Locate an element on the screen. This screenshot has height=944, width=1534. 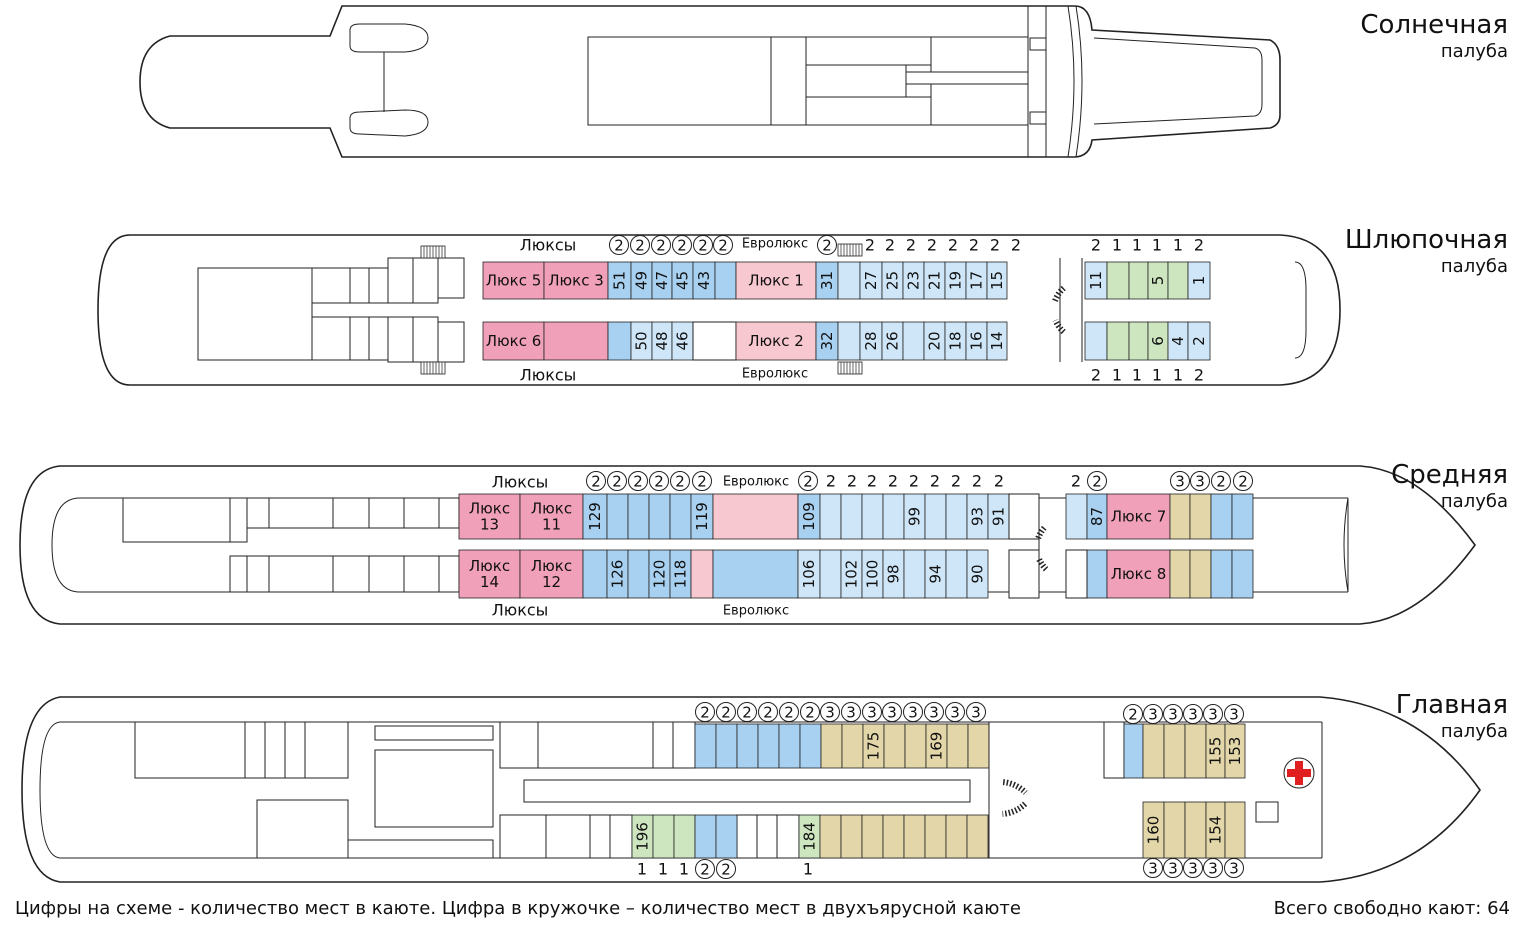
label-suites: Люксы is located at coordinates (548, 245).